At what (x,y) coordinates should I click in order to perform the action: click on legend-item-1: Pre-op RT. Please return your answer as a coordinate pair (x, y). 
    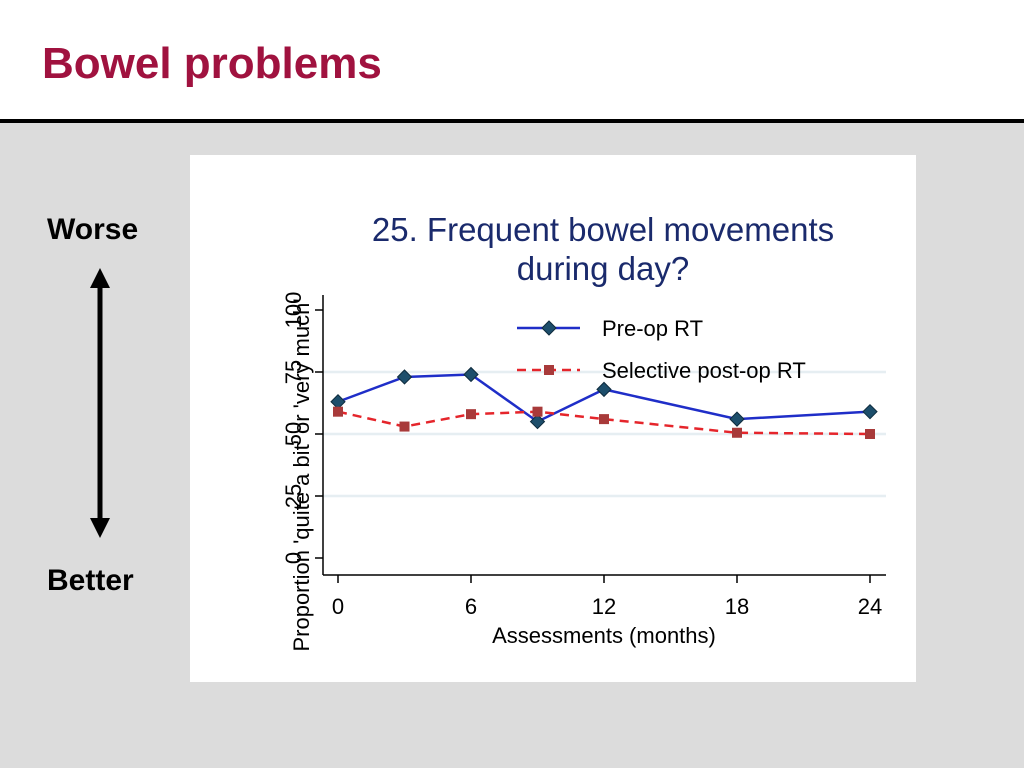
    Looking at the image, I should click on (610, 328).